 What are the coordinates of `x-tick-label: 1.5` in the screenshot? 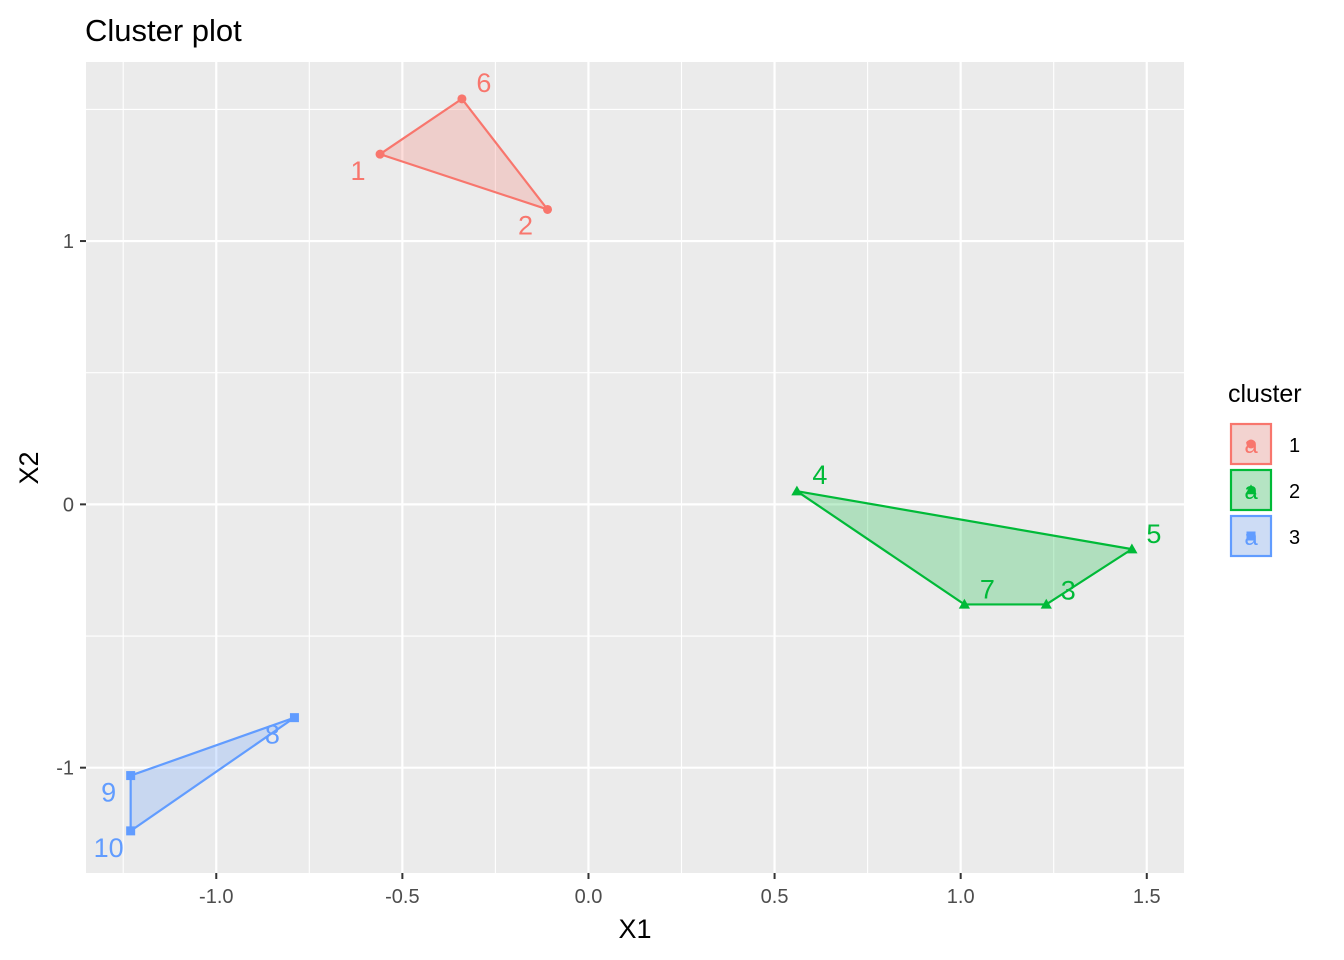 It's located at (1147, 897).